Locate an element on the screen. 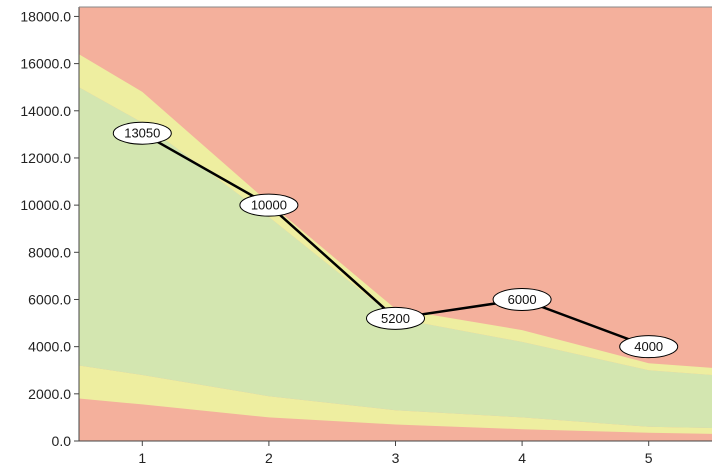 The image size is (712, 468). y-tick-label: 0.0 is located at coordinates (62, 441).